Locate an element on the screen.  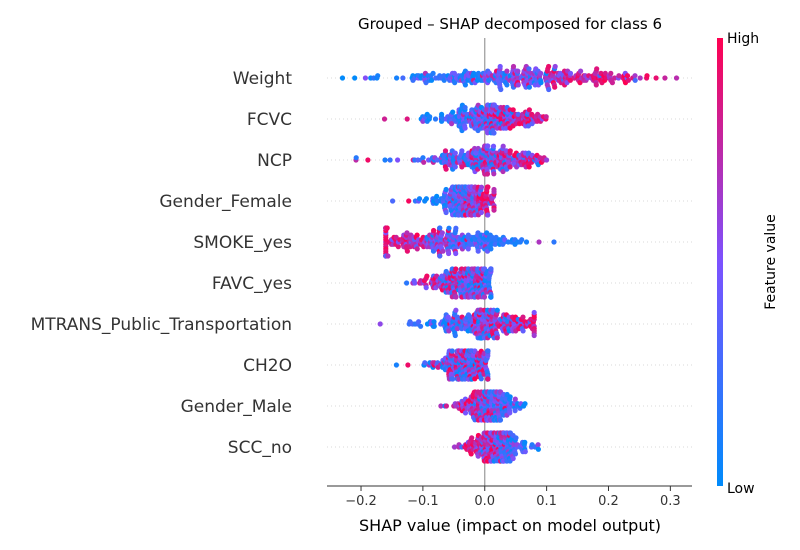
x-tick-label: 0.1 is located at coordinates (546, 501).